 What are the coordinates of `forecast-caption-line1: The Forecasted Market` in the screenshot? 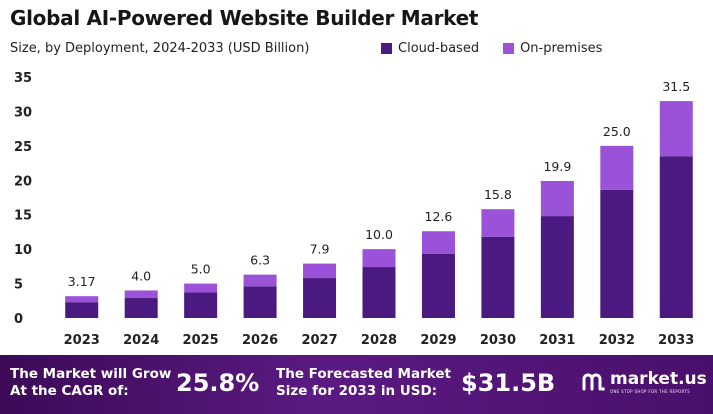 It's located at (363, 374).